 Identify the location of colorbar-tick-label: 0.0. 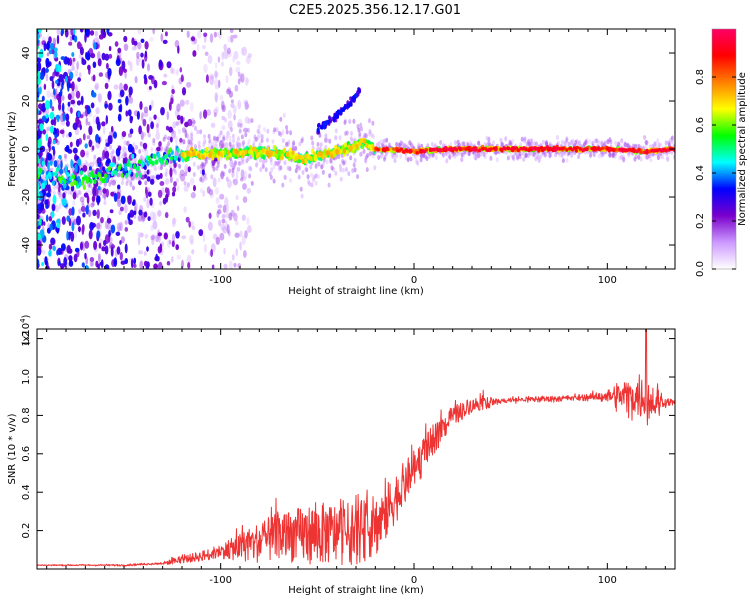
(700, 269).